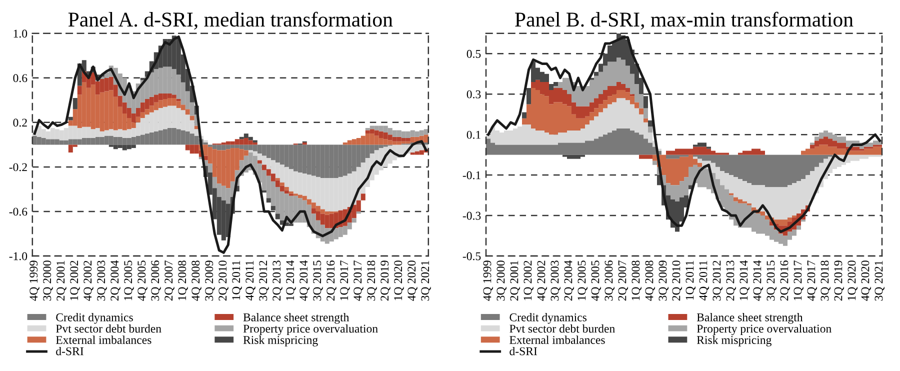  What do you see at coordinates (18, 256) in the screenshot?
I see `y-tick-label: -1.0` at bounding box center [18, 256].